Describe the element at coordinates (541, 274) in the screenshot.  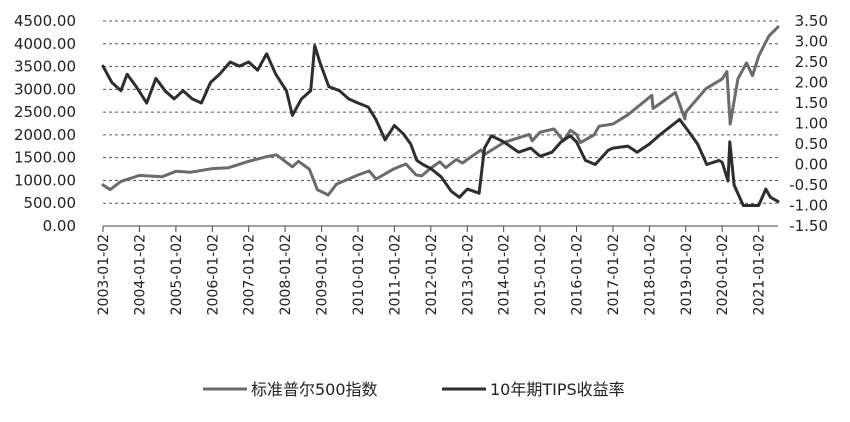
I see `x-tick-label: 2015-01-02` at that location.